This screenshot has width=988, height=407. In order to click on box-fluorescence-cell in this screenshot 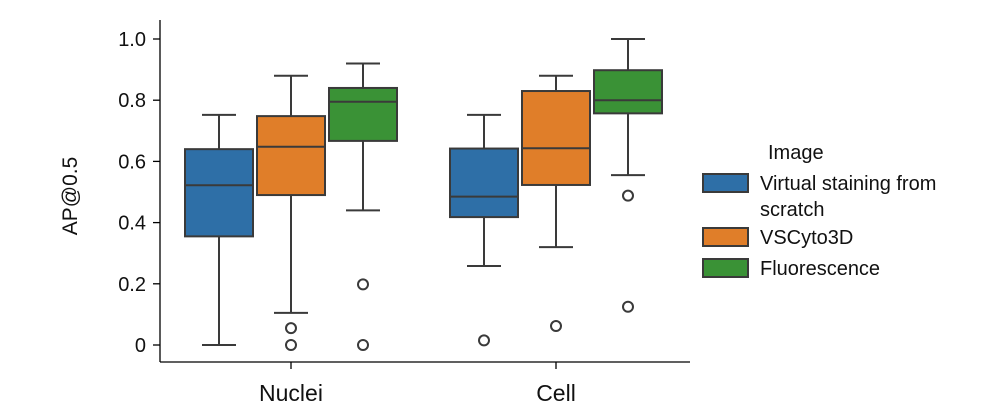, I will do `click(628, 175)`.